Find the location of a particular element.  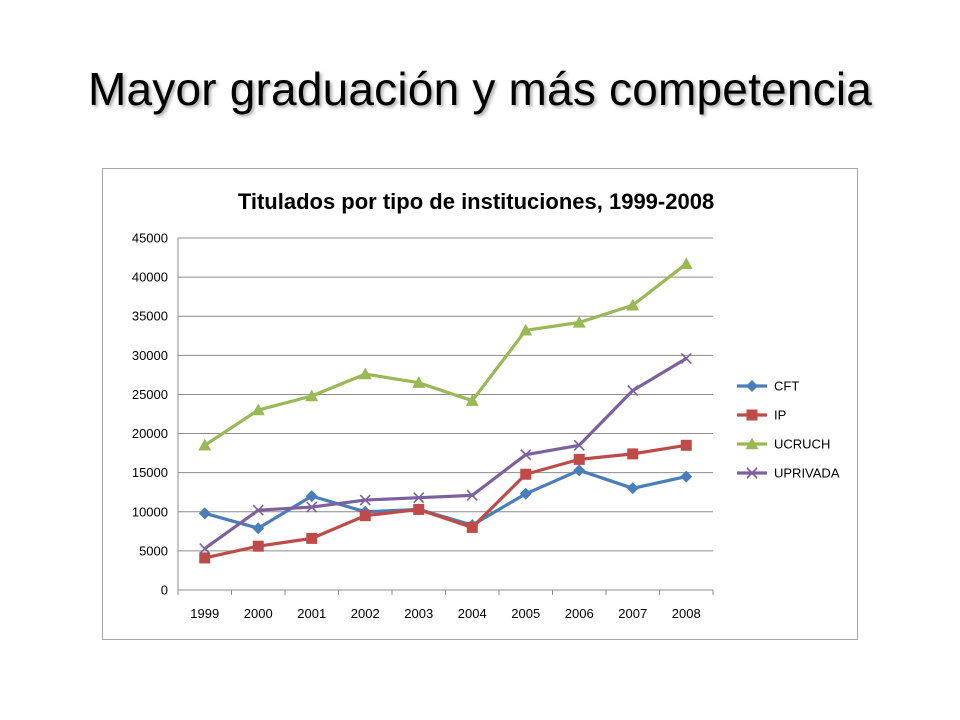

series-ip is located at coordinates (445, 501).